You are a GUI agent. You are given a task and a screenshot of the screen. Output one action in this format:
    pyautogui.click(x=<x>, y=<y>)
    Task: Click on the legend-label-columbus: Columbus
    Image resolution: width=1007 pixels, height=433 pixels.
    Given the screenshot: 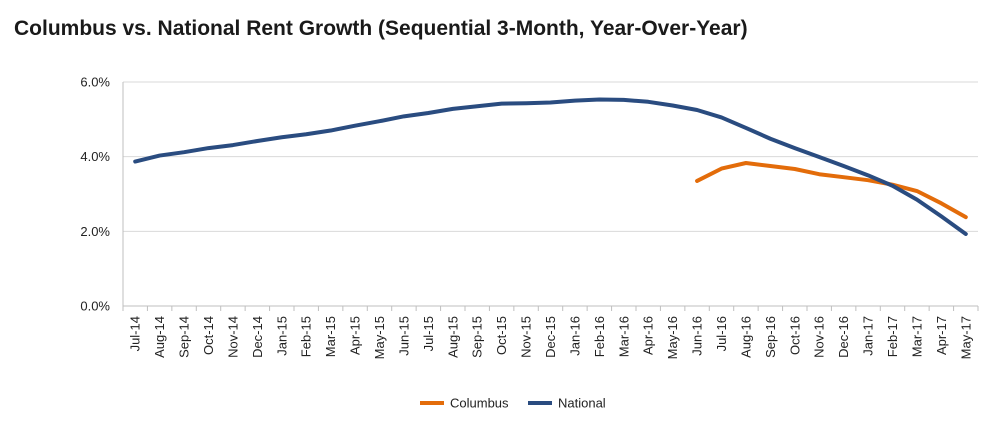 What is the action you would take?
    pyautogui.click(x=479, y=403)
    